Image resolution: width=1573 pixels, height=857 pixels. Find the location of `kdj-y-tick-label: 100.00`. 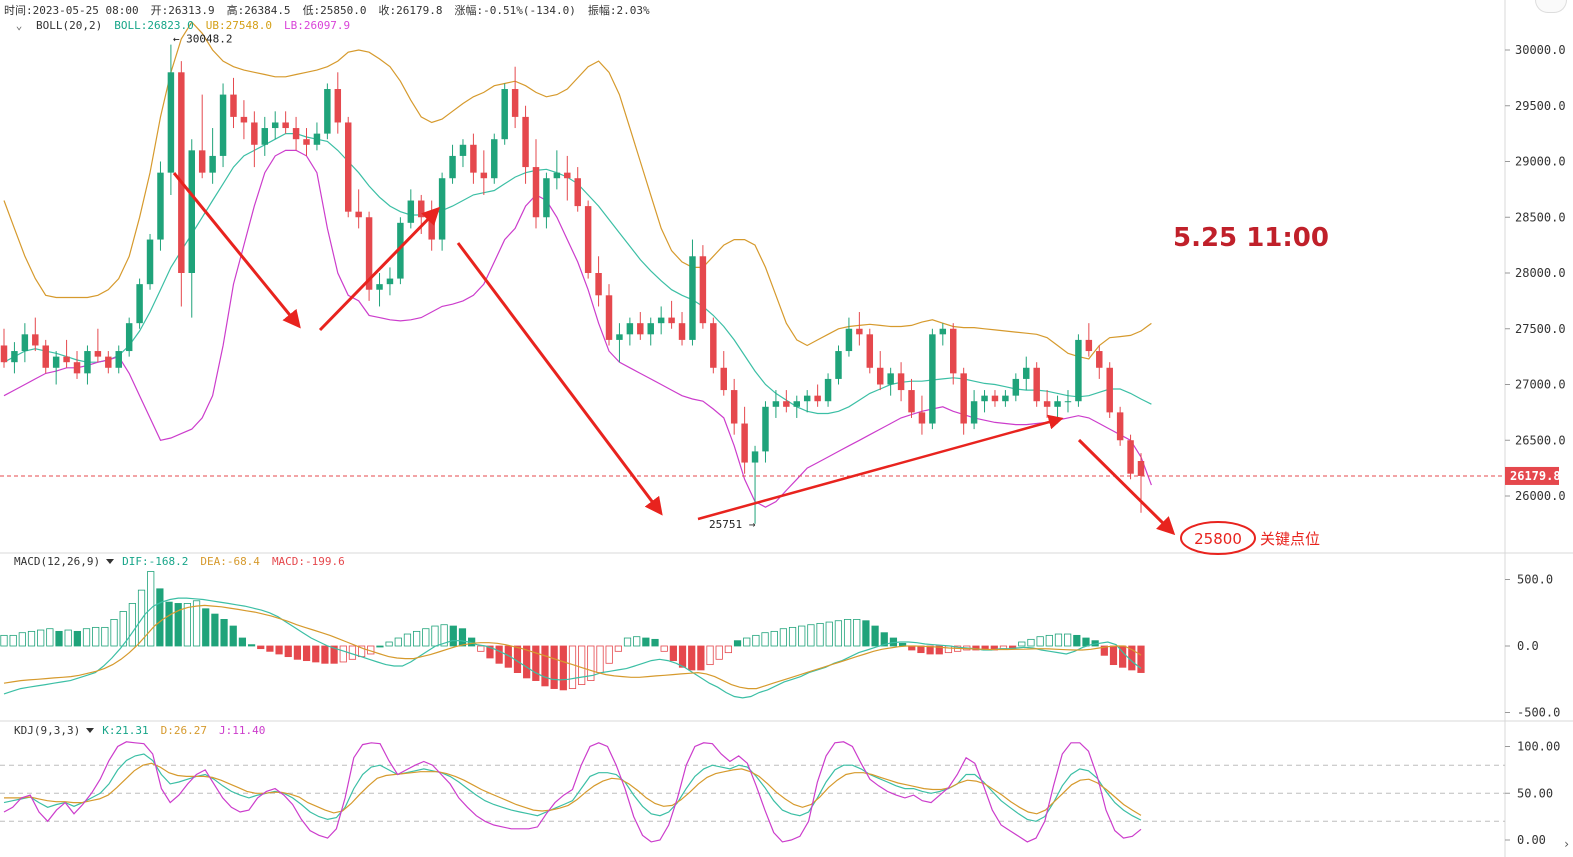

kdj-y-tick-label: 100.00 is located at coordinates (1538, 747).